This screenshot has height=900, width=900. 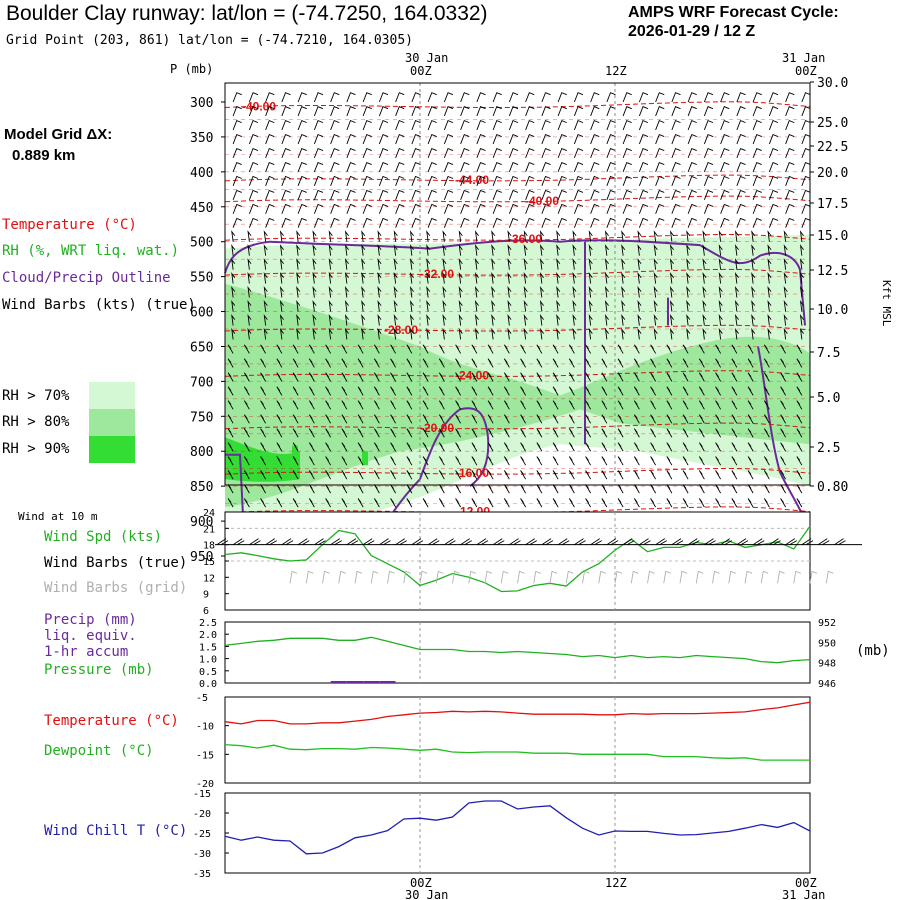 I want to click on pressure-axis-title: P (mb), so click(x=191, y=69).